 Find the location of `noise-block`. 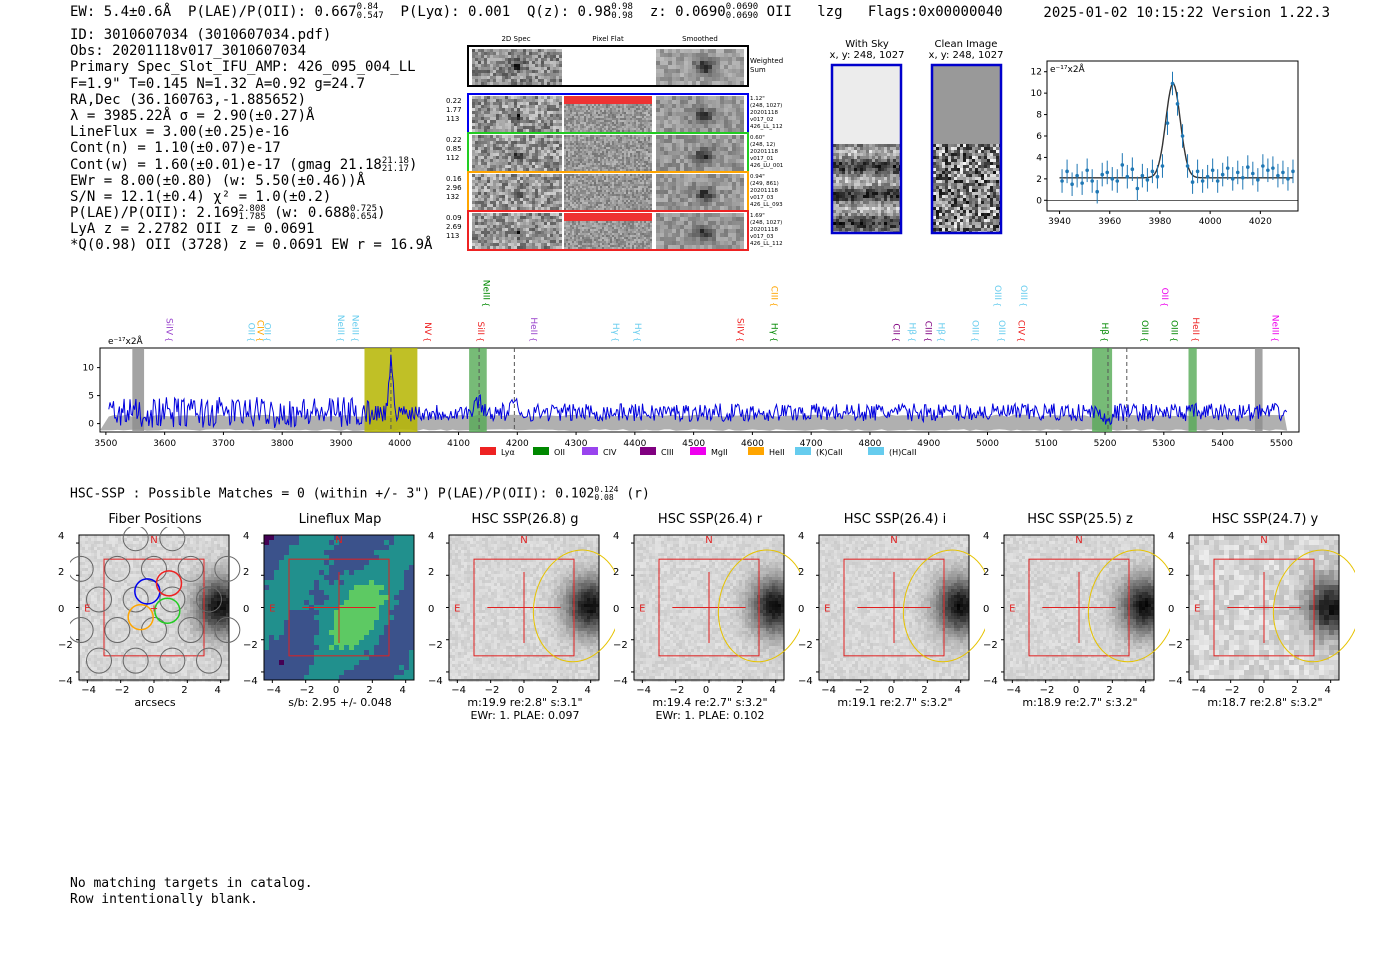

noise-block is located at coordinates (608, 192).